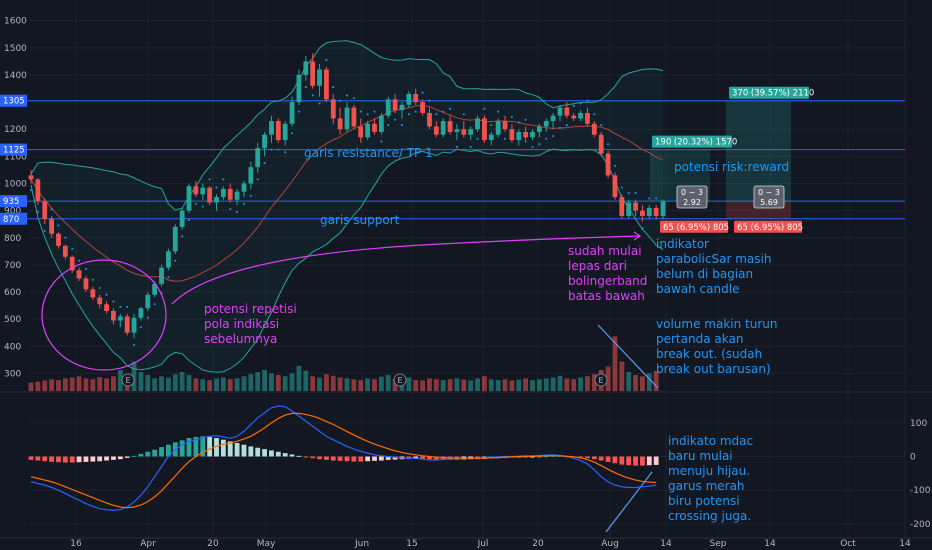 The image size is (932, 550). I want to click on highlight-ellipse, so click(104, 315).